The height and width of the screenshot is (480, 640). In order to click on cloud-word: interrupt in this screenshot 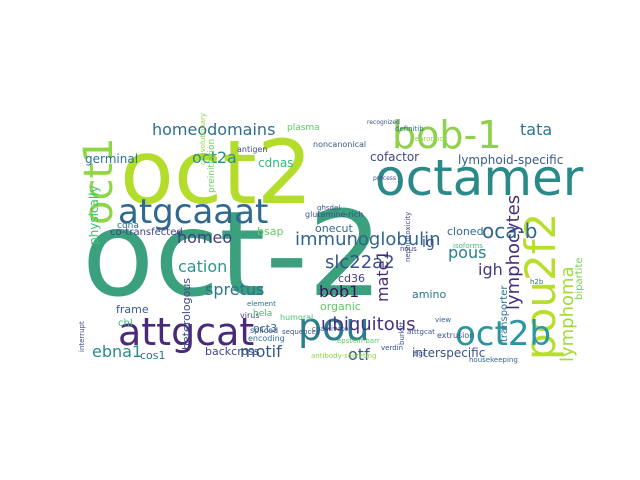, I will do `click(82, 336)`.